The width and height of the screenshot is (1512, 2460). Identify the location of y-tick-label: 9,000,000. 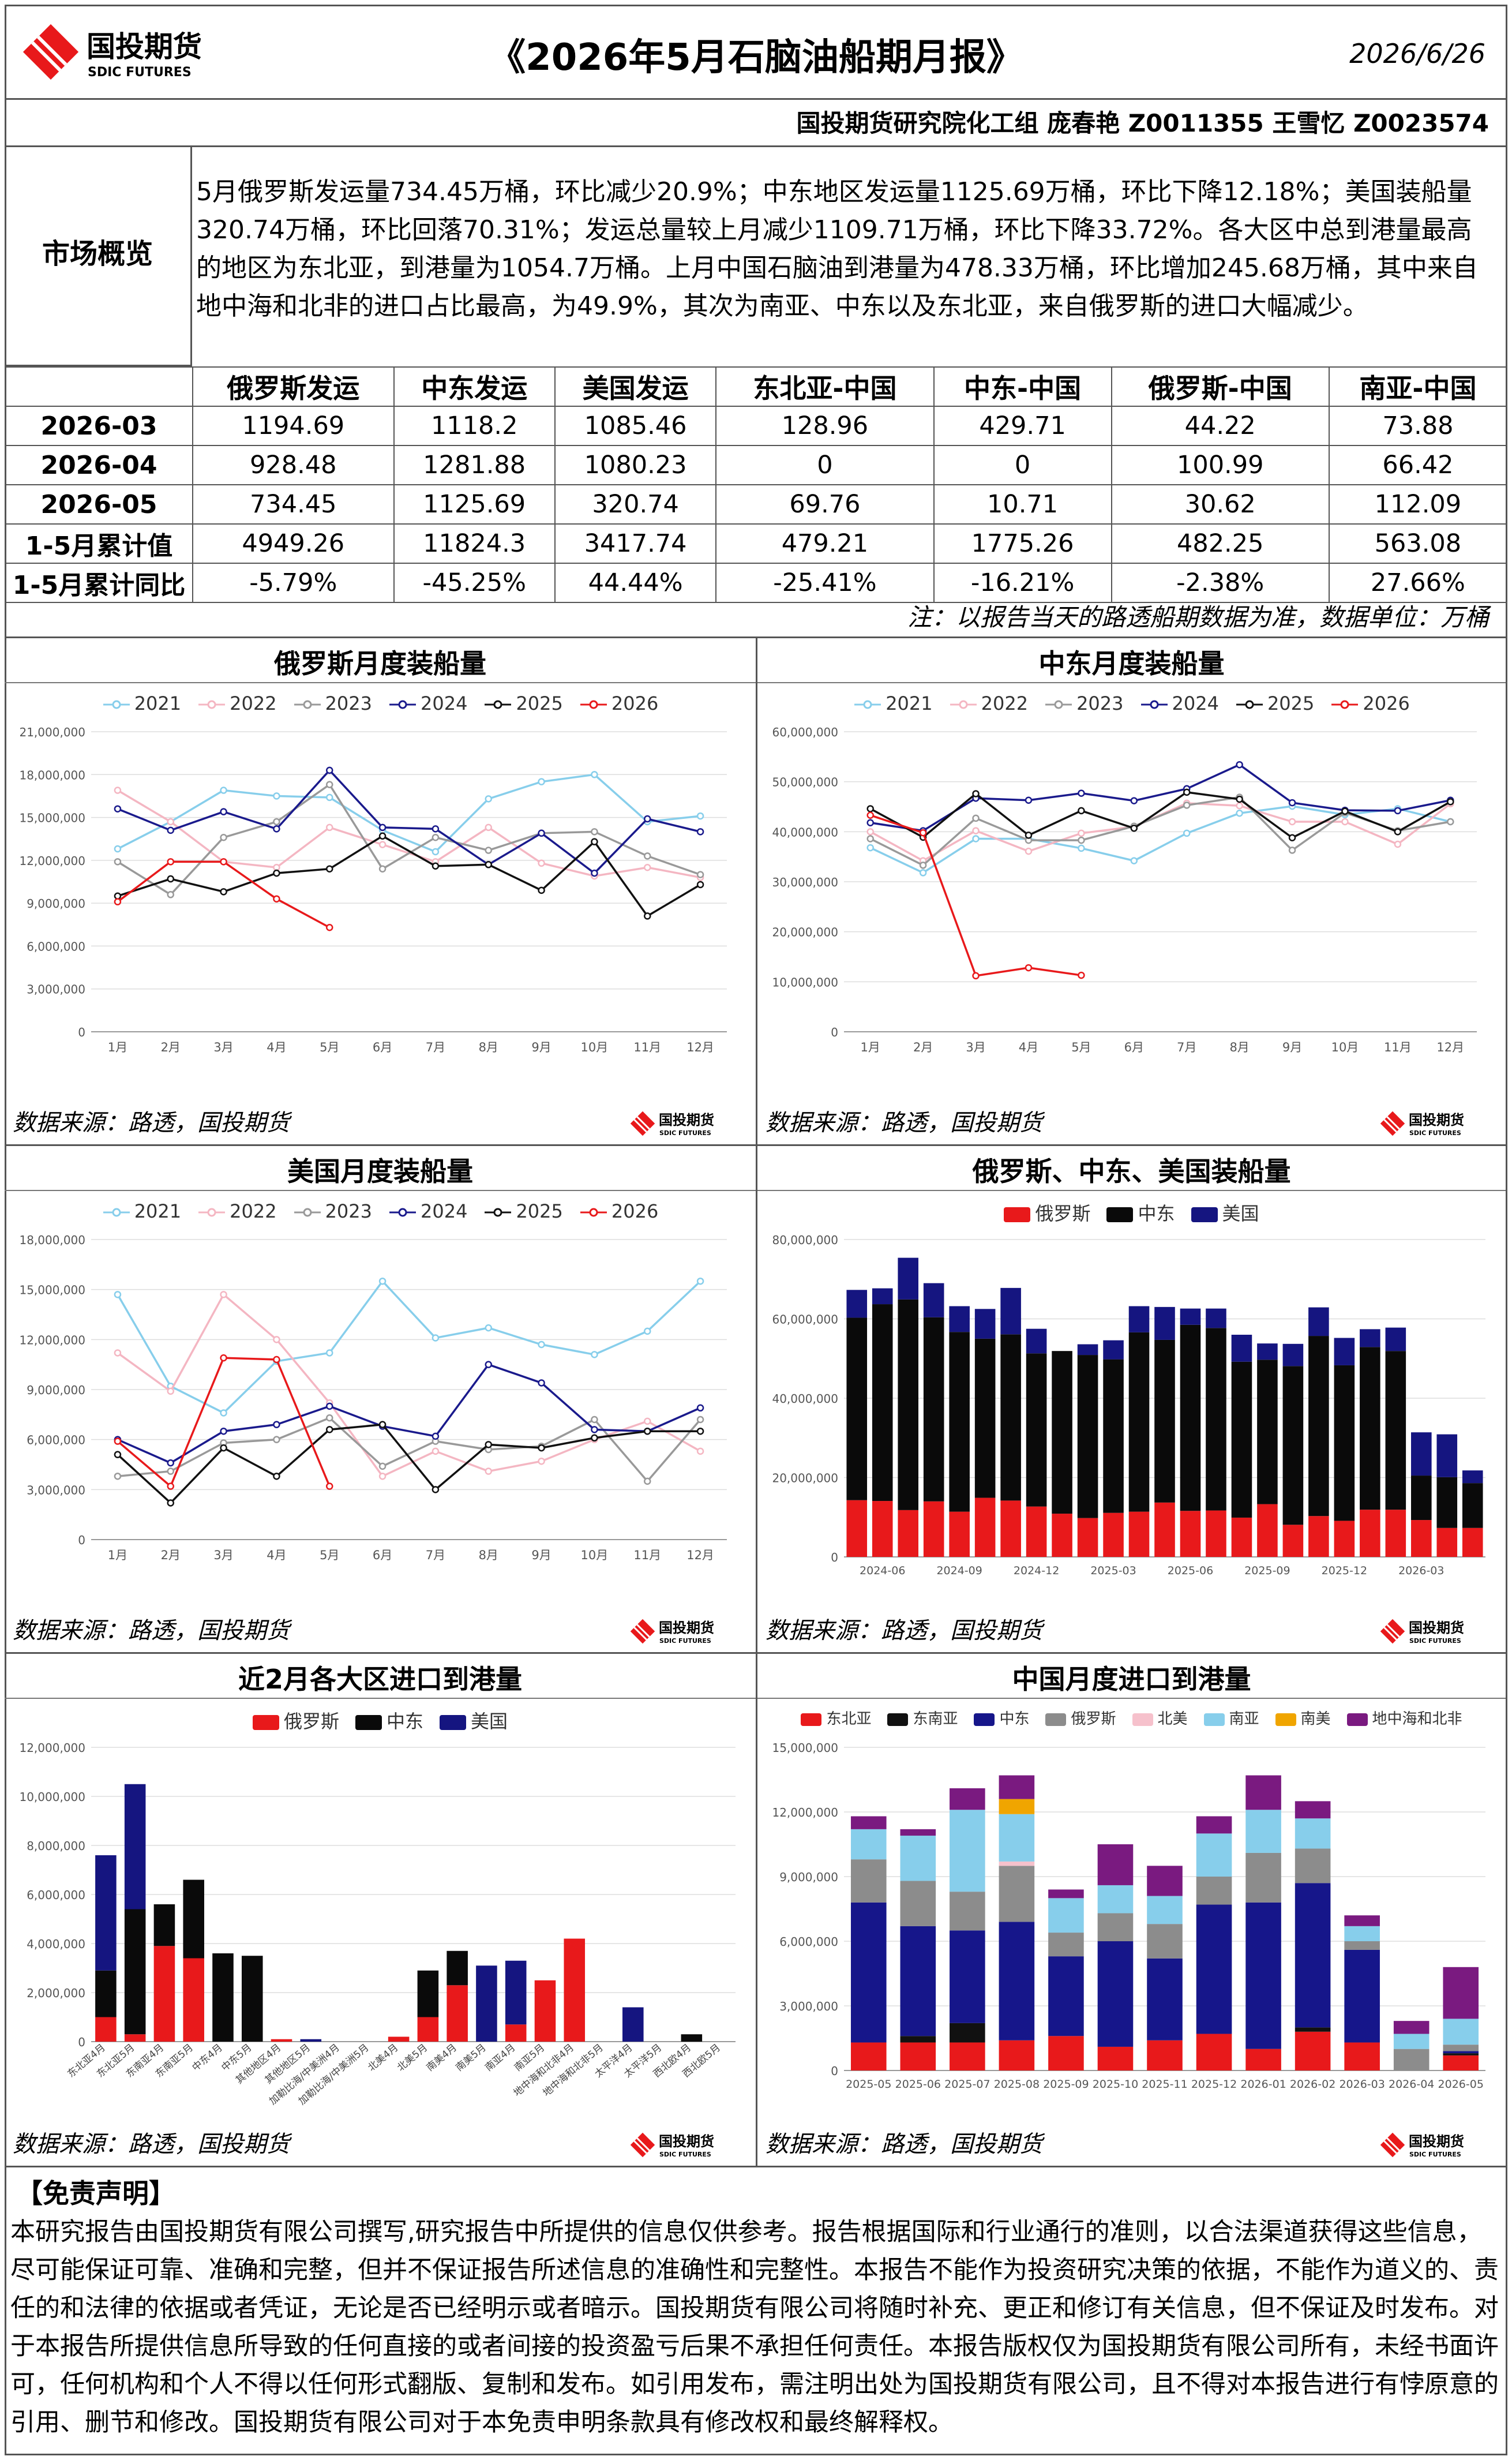
(56, 1390).